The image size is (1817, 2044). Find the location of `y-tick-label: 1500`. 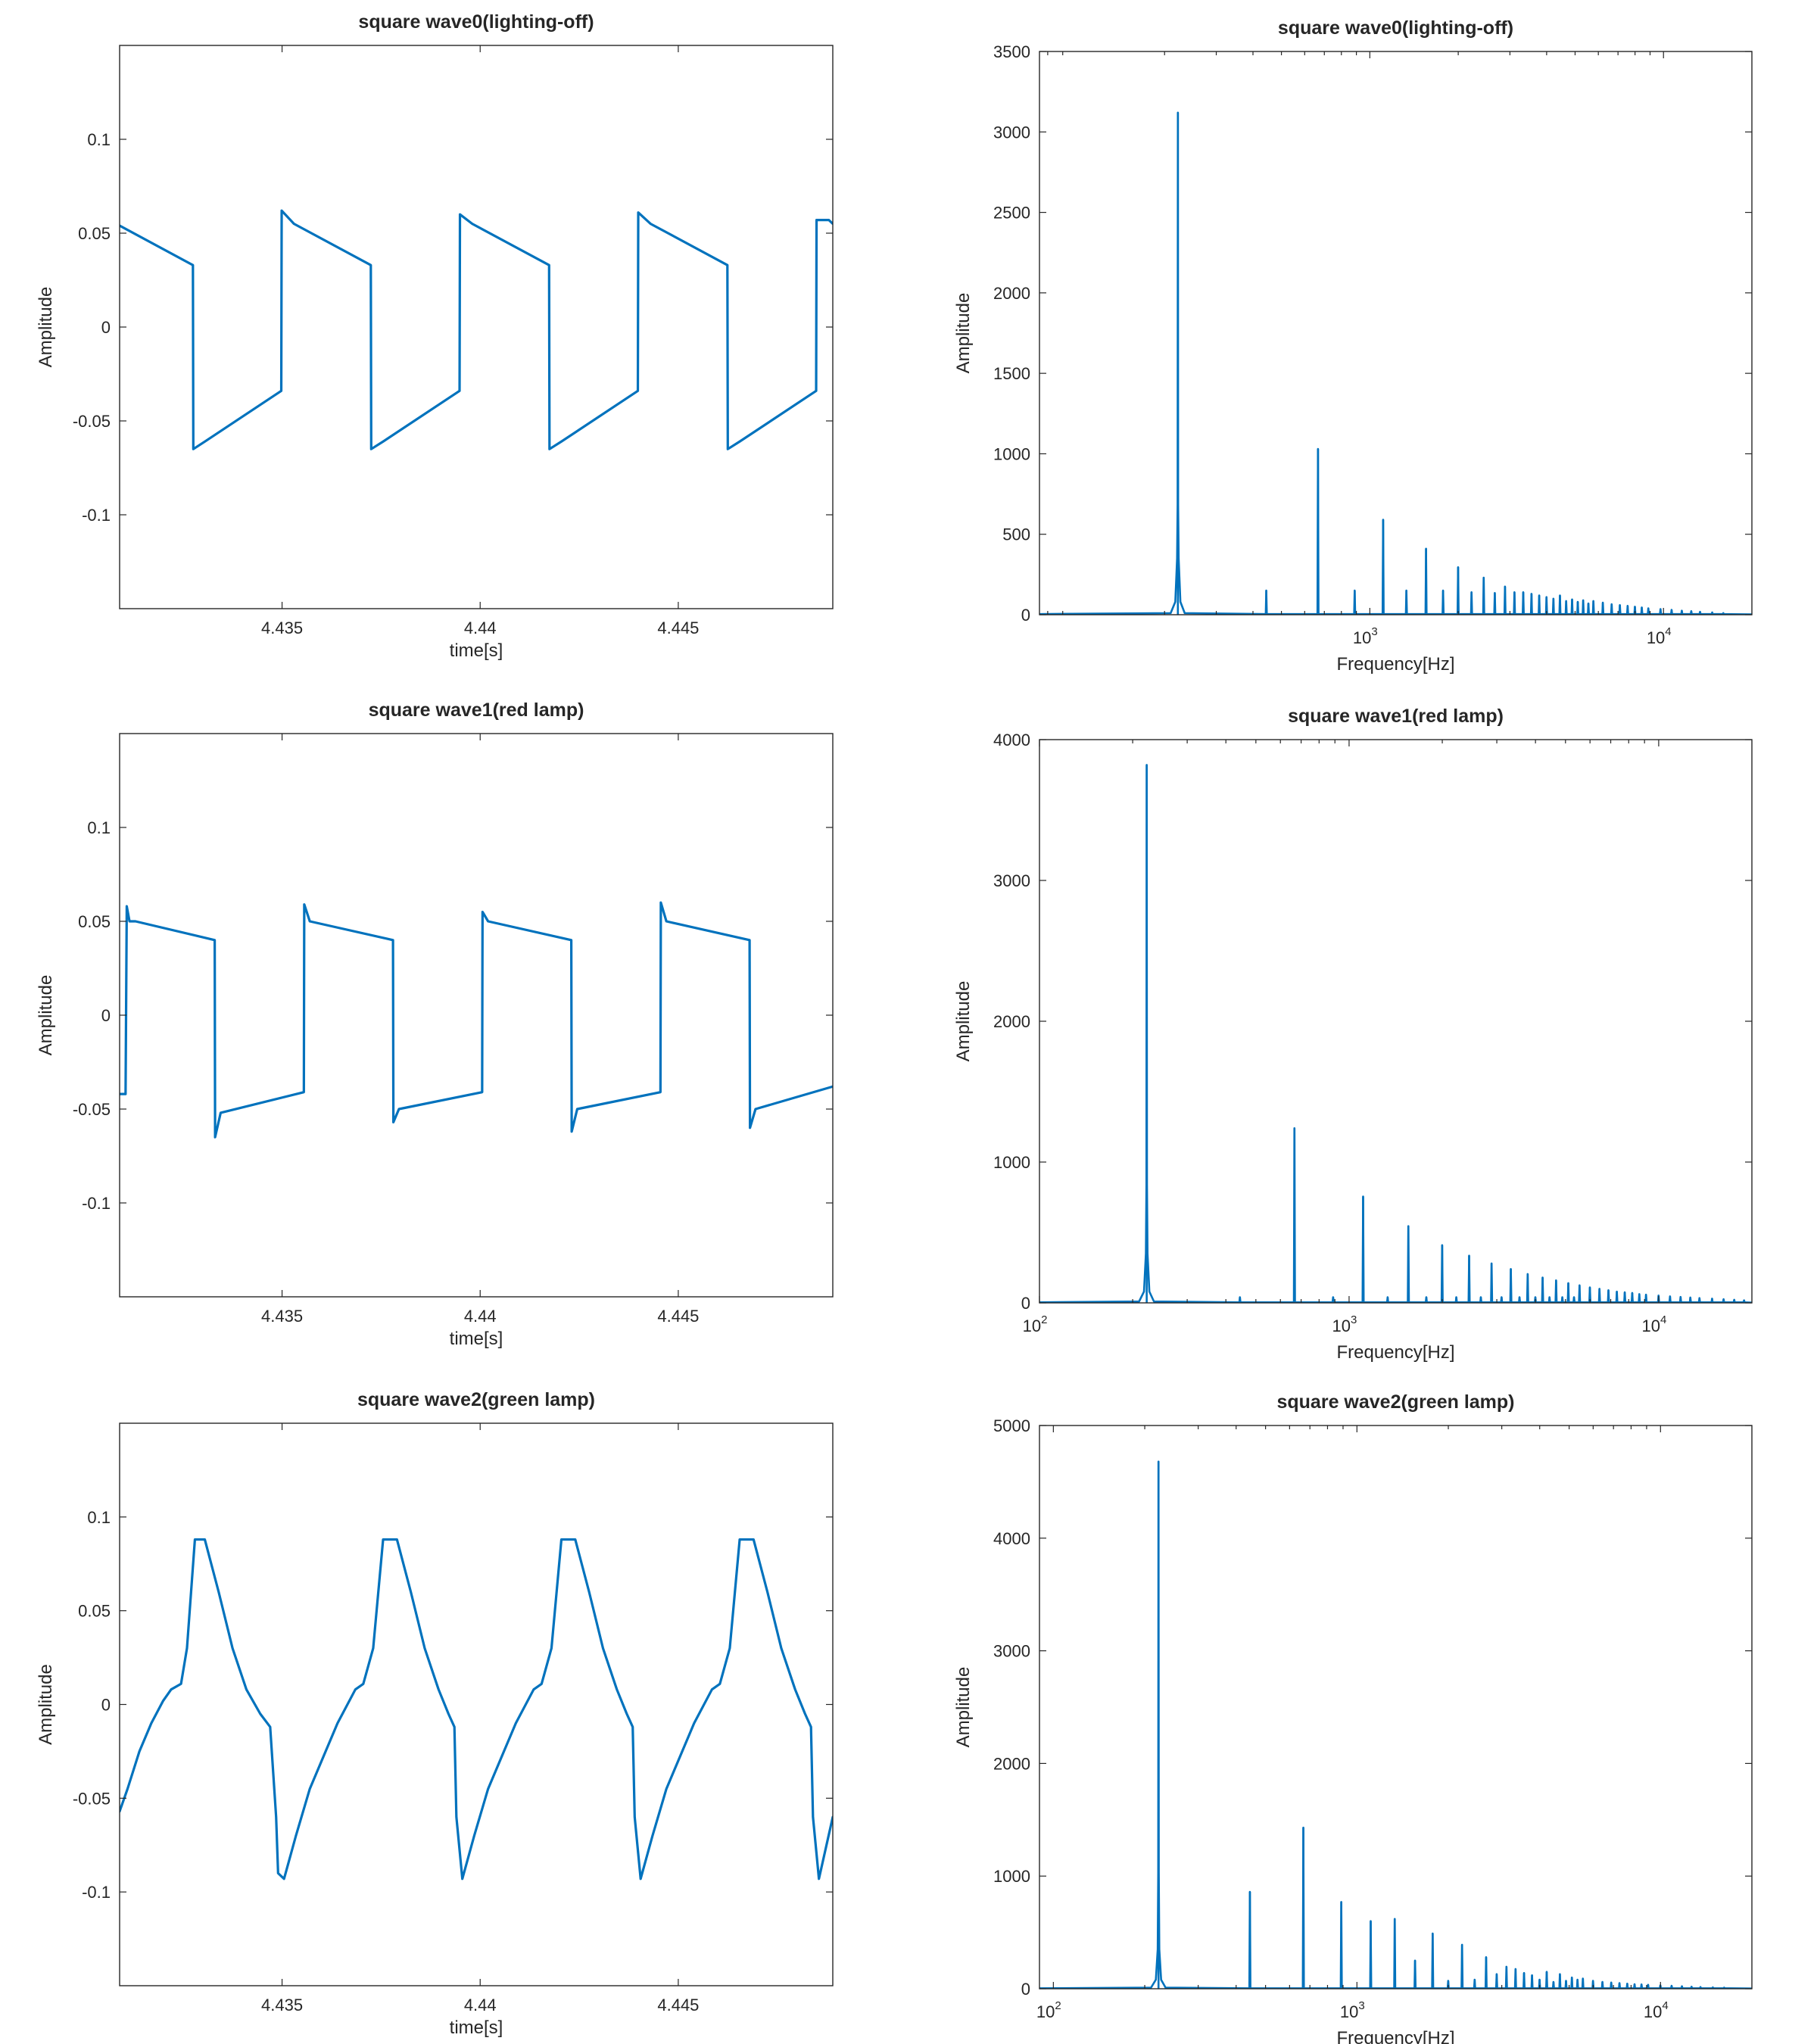

y-tick-label: 1500 is located at coordinates (1011, 373).